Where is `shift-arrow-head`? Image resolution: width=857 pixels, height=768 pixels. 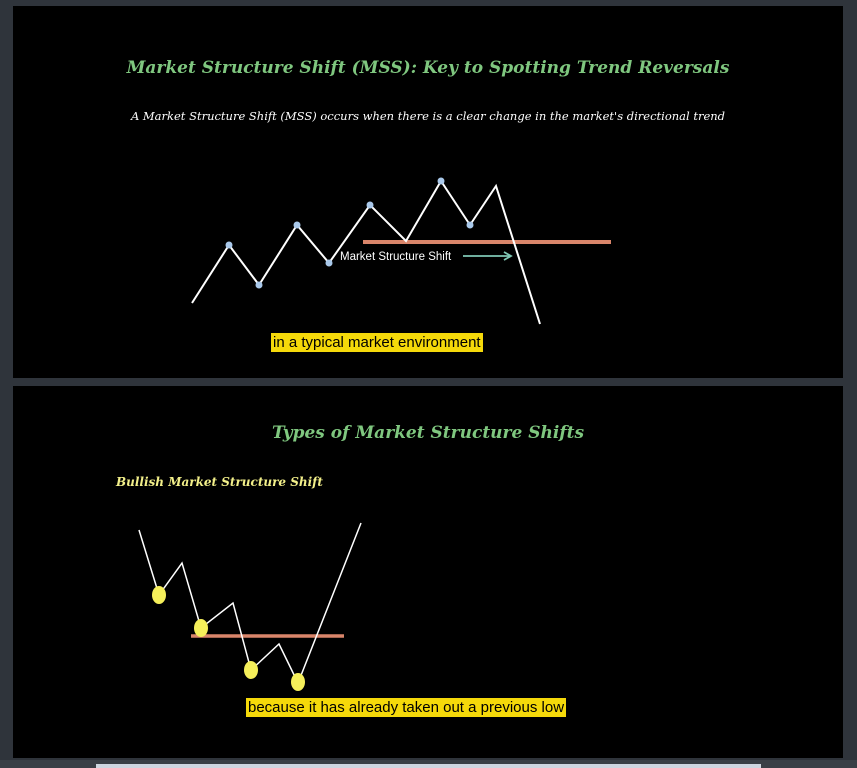 shift-arrow-head is located at coordinates (508, 256).